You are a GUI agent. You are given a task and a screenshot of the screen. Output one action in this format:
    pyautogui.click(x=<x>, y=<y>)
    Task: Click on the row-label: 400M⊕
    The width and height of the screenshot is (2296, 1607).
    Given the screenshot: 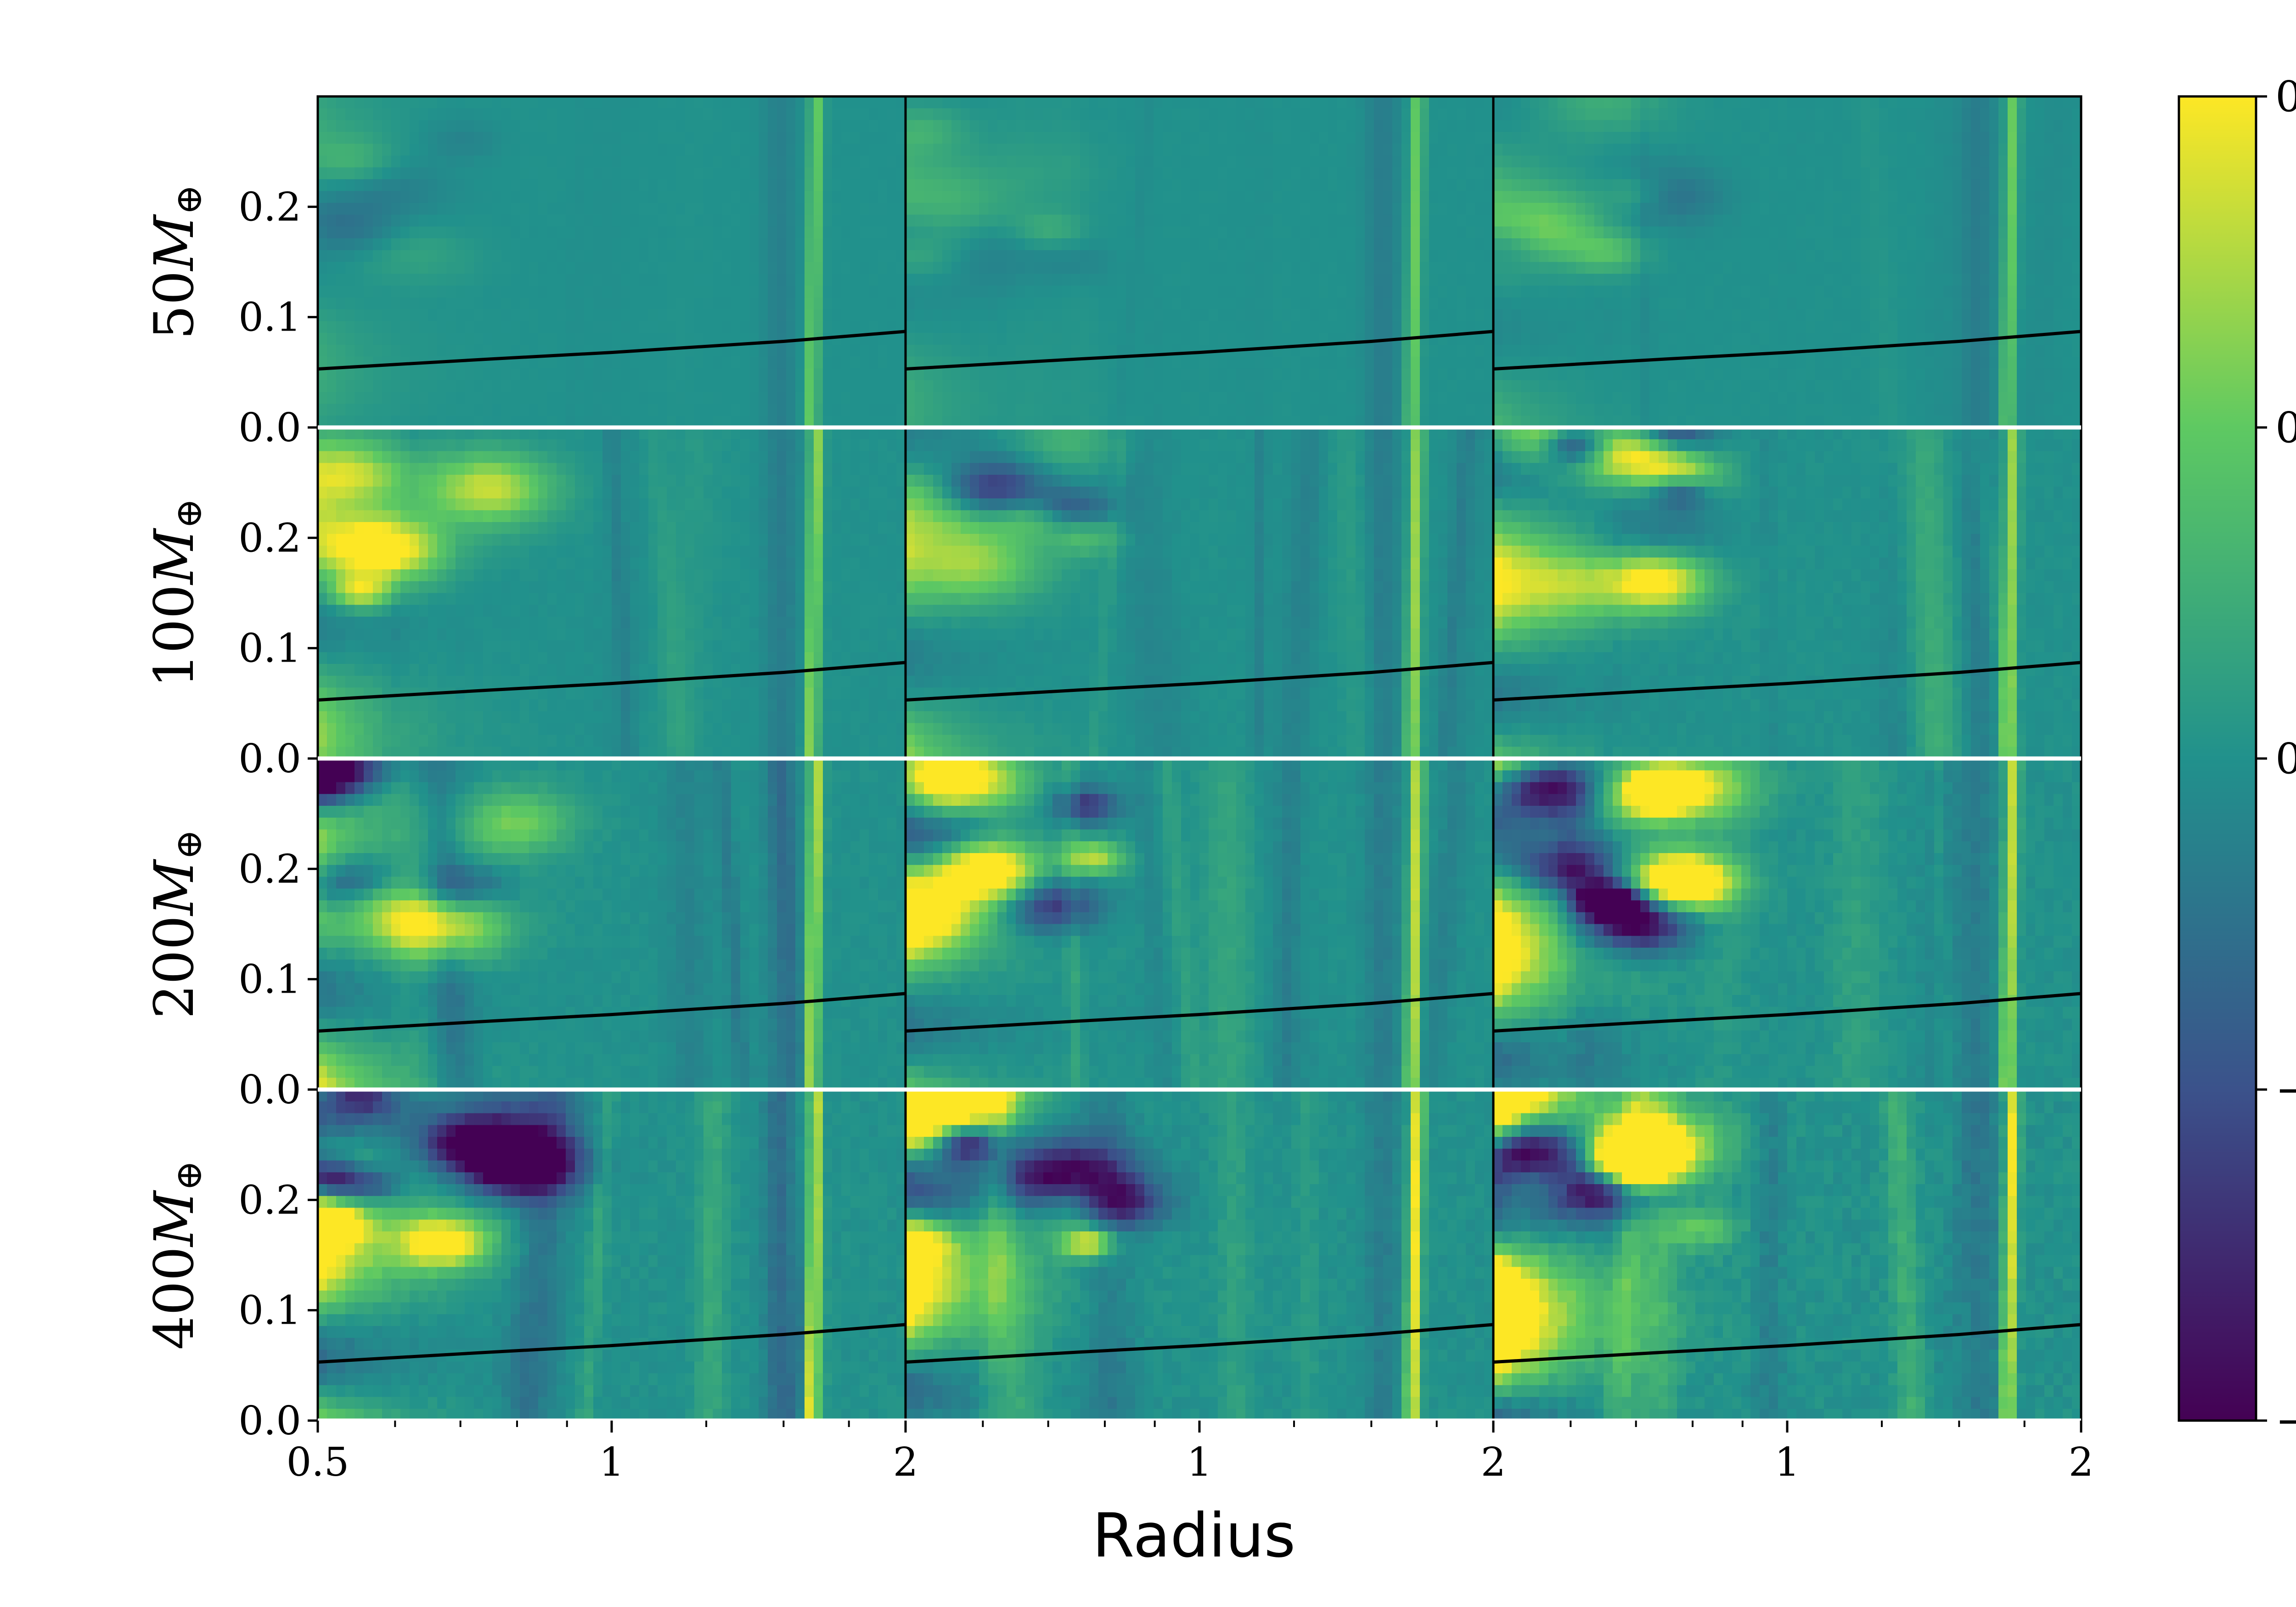 What is the action you would take?
    pyautogui.click(x=176, y=1255)
    